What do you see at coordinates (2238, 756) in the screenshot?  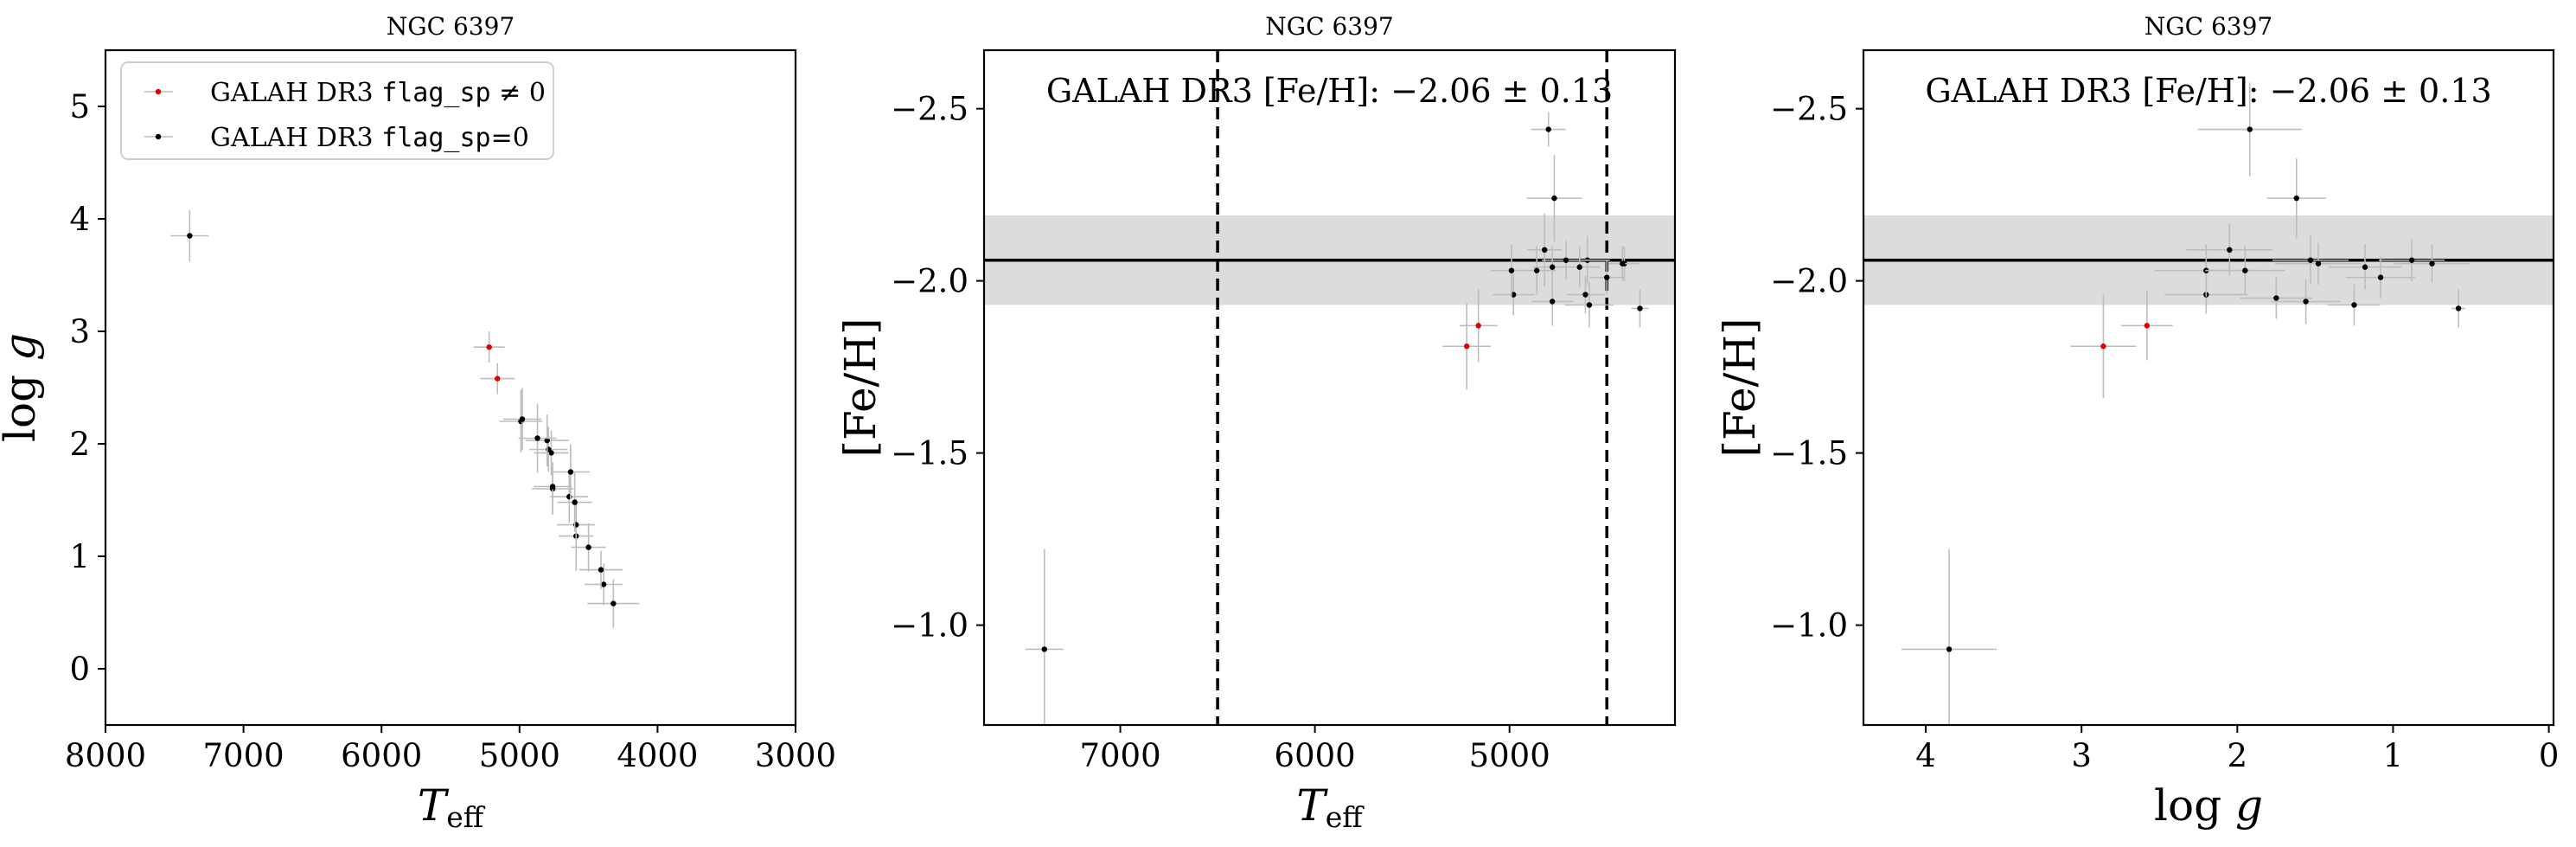 I see `x-tick-label: 2` at bounding box center [2238, 756].